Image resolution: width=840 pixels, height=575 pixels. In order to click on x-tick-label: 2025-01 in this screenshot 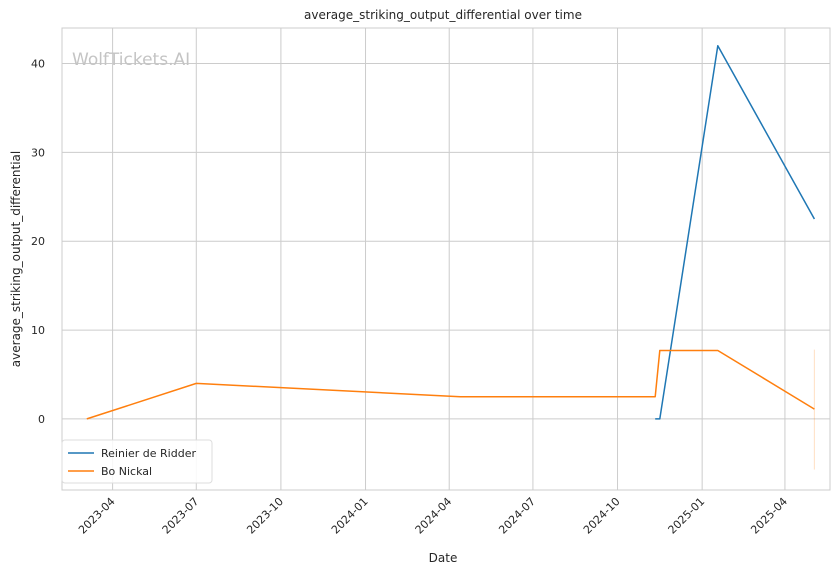, I will do `click(687, 516)`.